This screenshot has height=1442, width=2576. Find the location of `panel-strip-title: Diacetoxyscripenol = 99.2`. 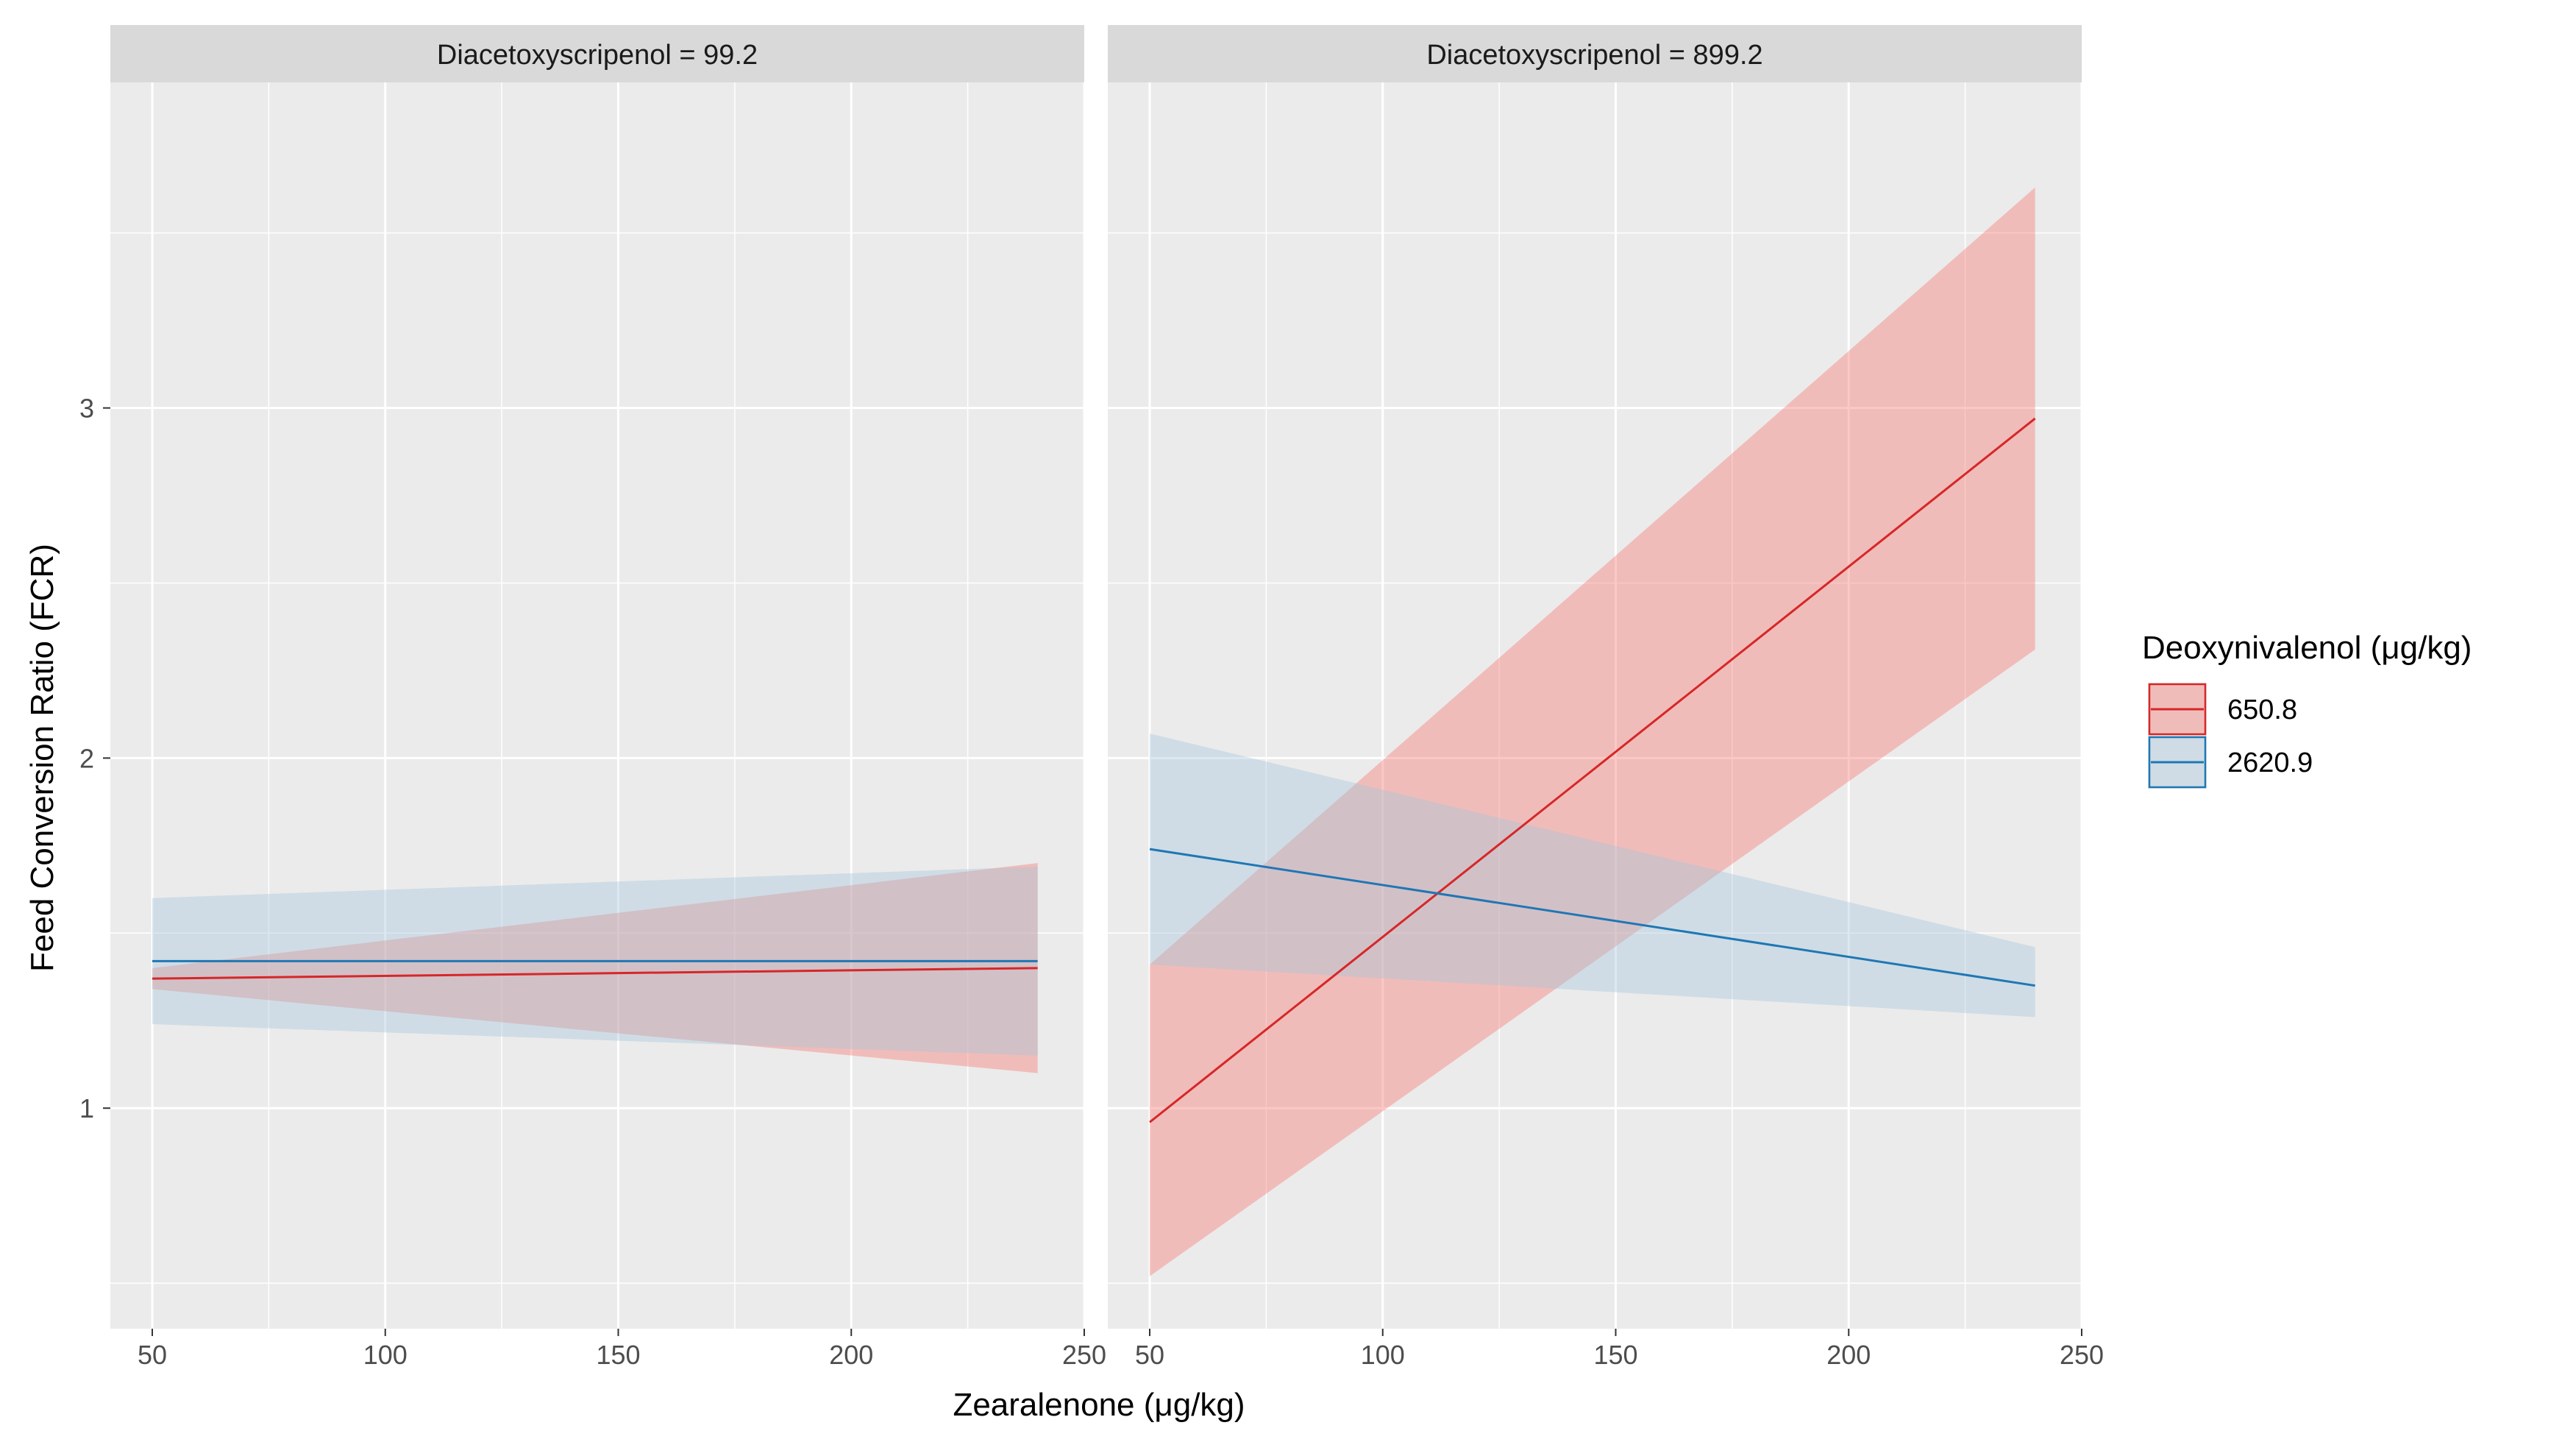

panel-strip-title: Diacetoxyscripenol = 99.2 is located at coordinates (597, 56).